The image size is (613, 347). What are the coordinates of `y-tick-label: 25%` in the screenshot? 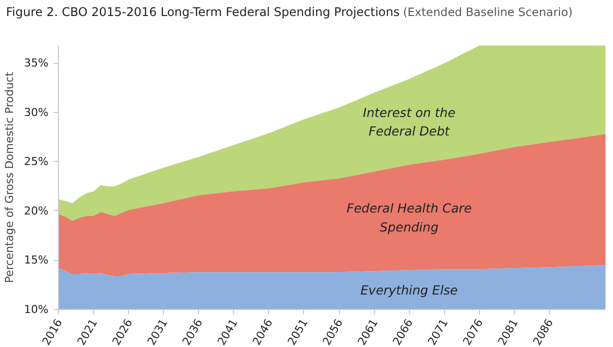 It's located at (36, 161).